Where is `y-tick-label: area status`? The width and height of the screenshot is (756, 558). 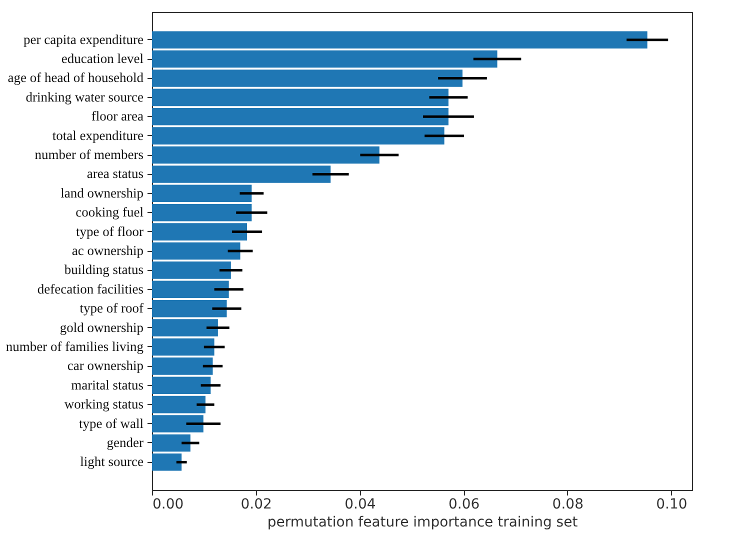
y-tick-label: area status is located at coordinates (115, 174).